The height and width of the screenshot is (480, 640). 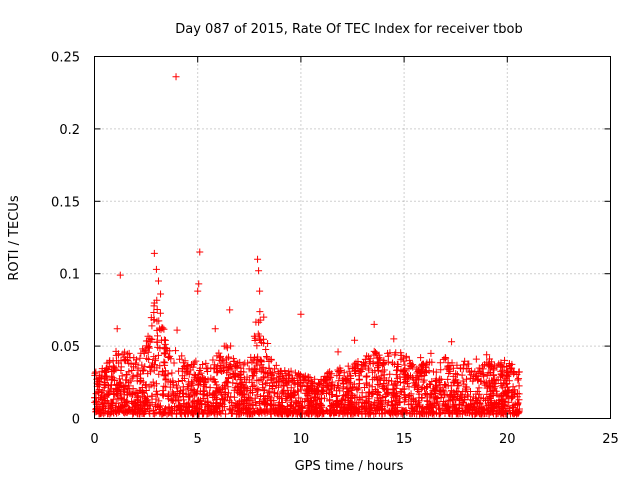 I want to click on x-tick-label: 5, so click(x=198, y=439).